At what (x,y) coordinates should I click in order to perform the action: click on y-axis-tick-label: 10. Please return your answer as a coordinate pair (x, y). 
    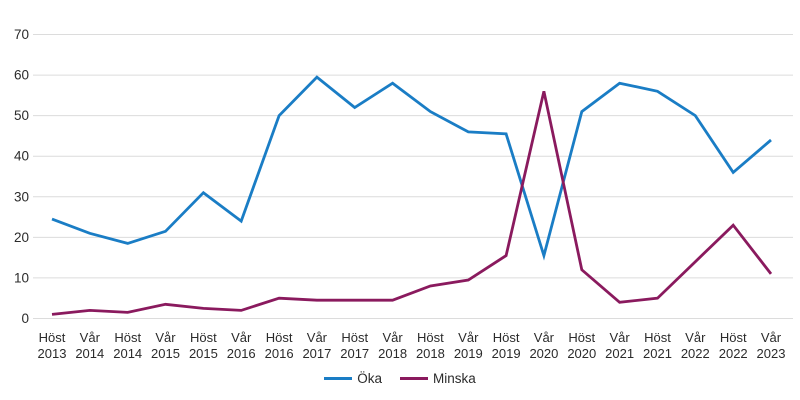
    Looking at the image, I should click on (21, 277).